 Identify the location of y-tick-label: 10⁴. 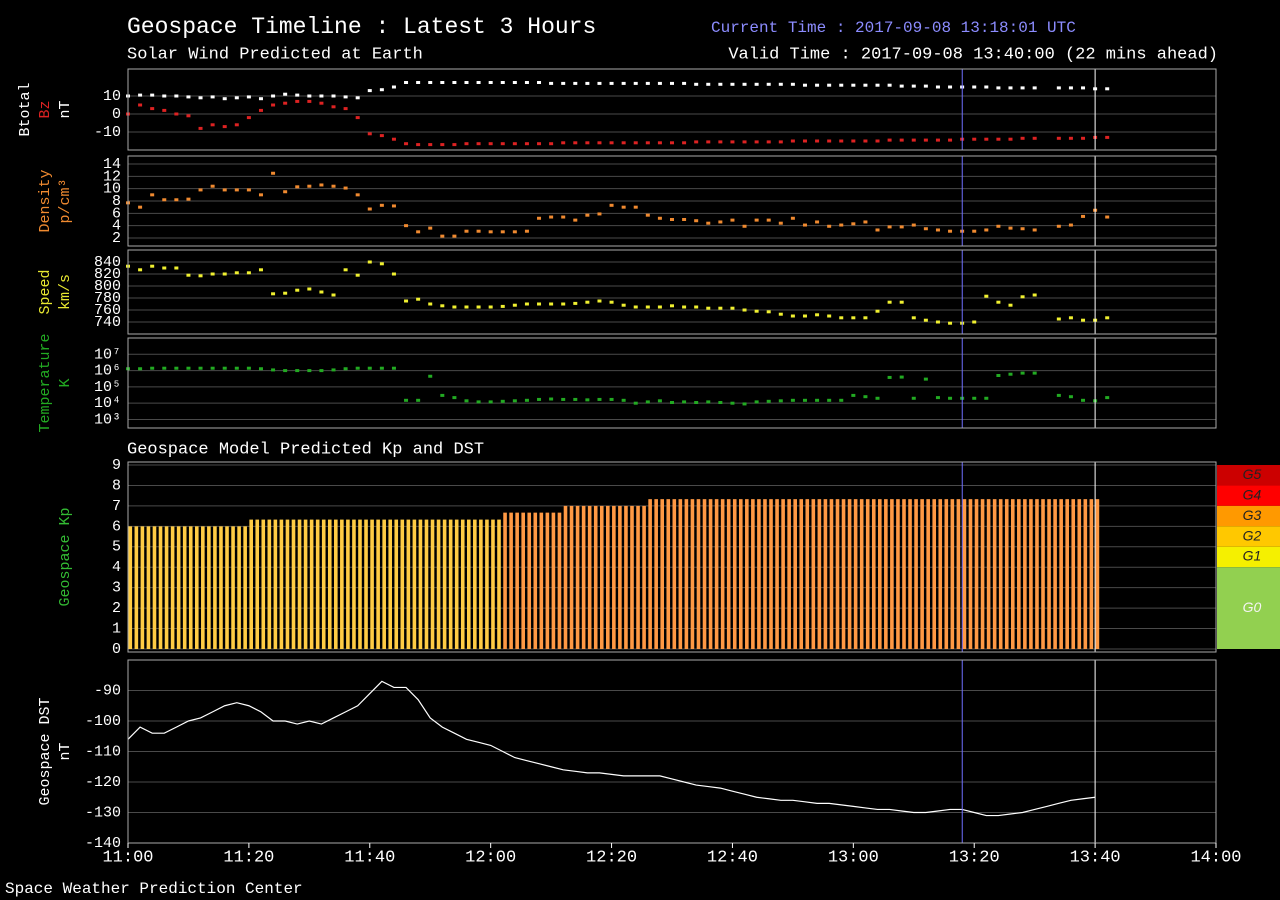
(107, 403).